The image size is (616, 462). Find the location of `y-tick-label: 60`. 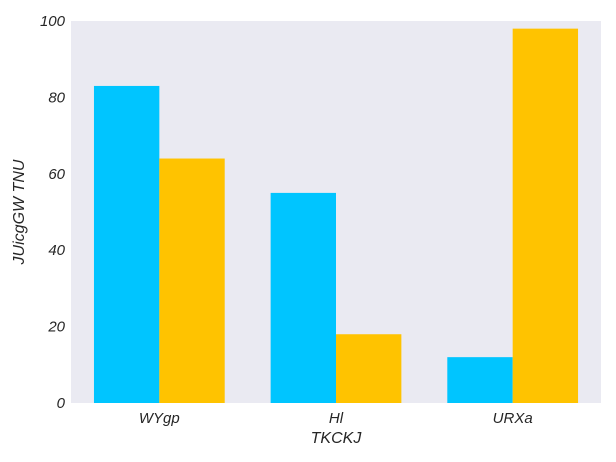

y-tick-label: 60 is located at coordinates (56, 174).